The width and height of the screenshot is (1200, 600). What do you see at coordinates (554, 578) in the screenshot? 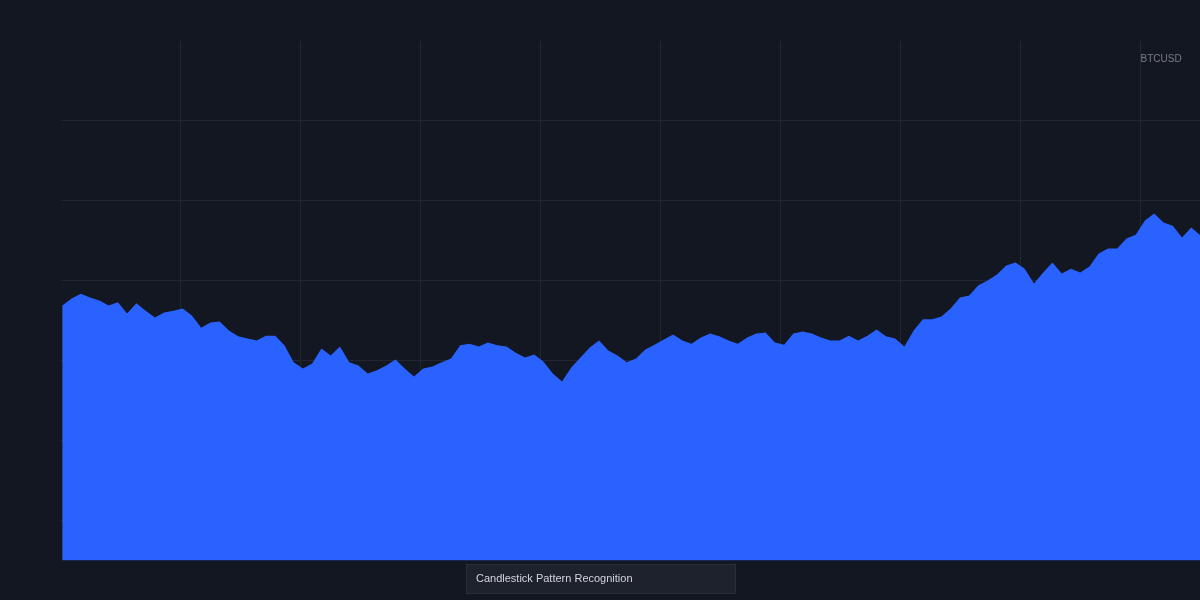
I see `text: Candlestick Pattern Recognition` at bounding box center [554, 578].